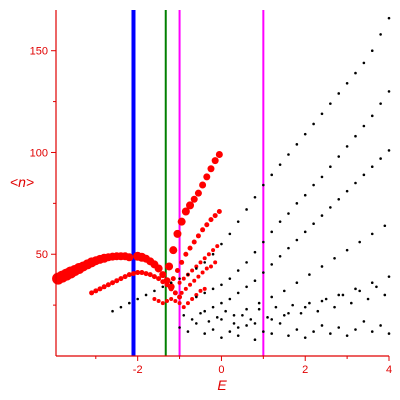  Describe the element at coordinates (42, 255) in the screenshot. I see `y-tick-label: 50` at that location.